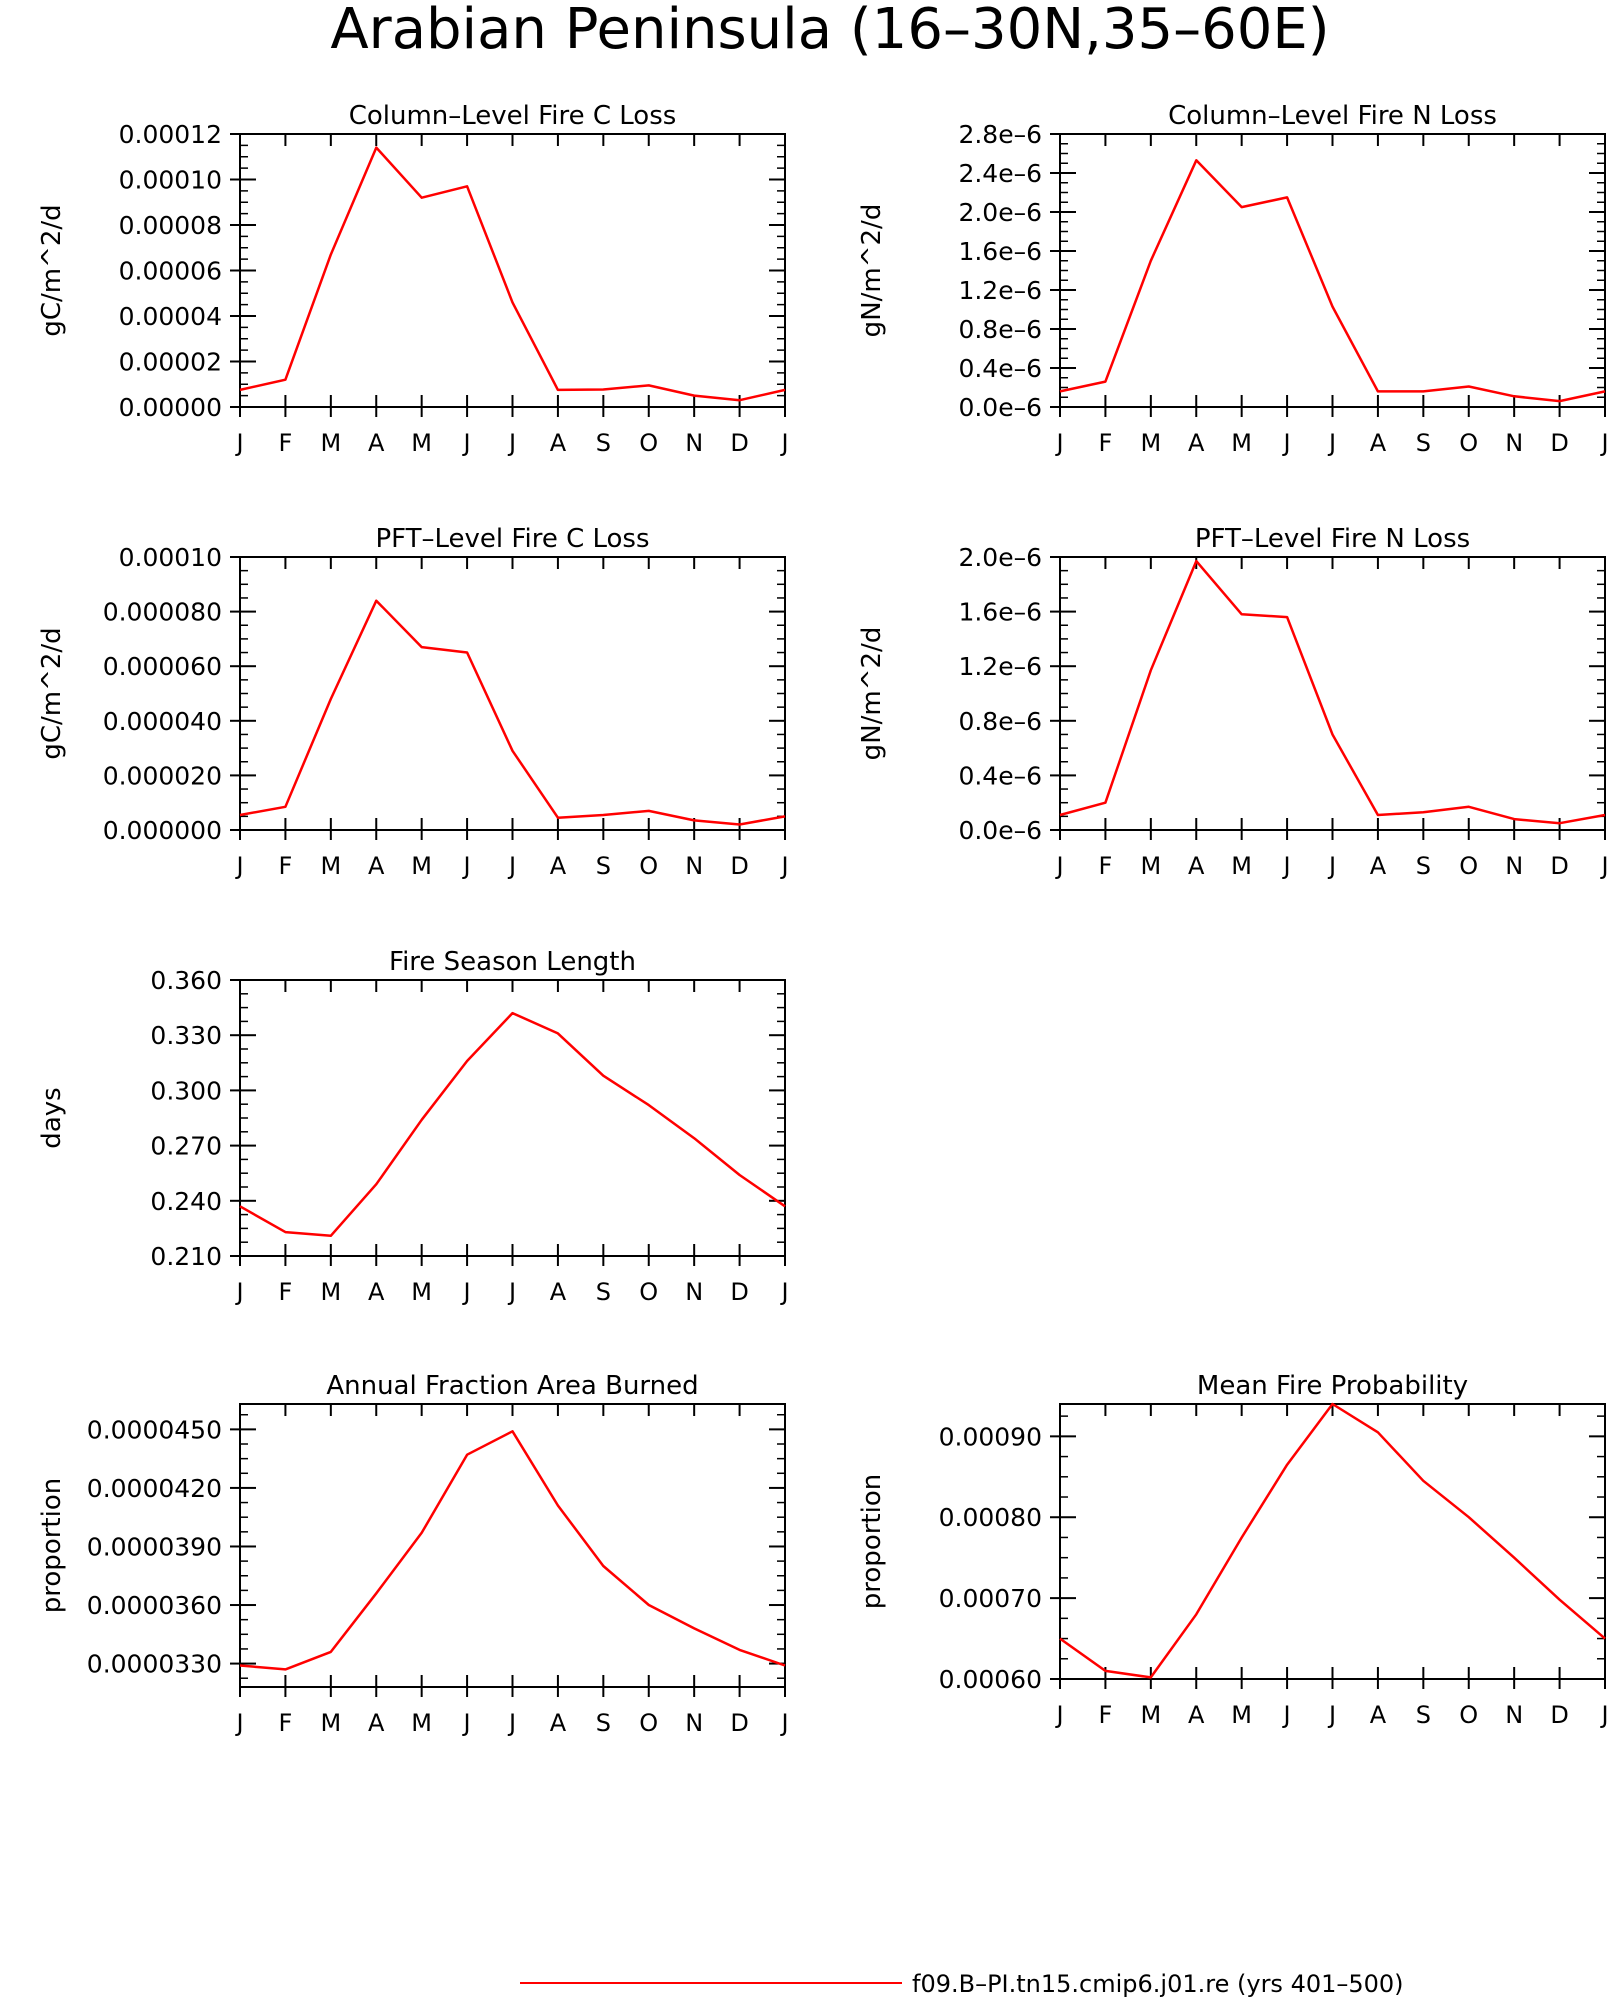 The height and width of the screenshot is (2006, 1622). What do you see at coordinates (512, 1386) in the screenshot?
I see `chart-title: Annual Fraction Area Burned` at bounding box center [512, 1386].